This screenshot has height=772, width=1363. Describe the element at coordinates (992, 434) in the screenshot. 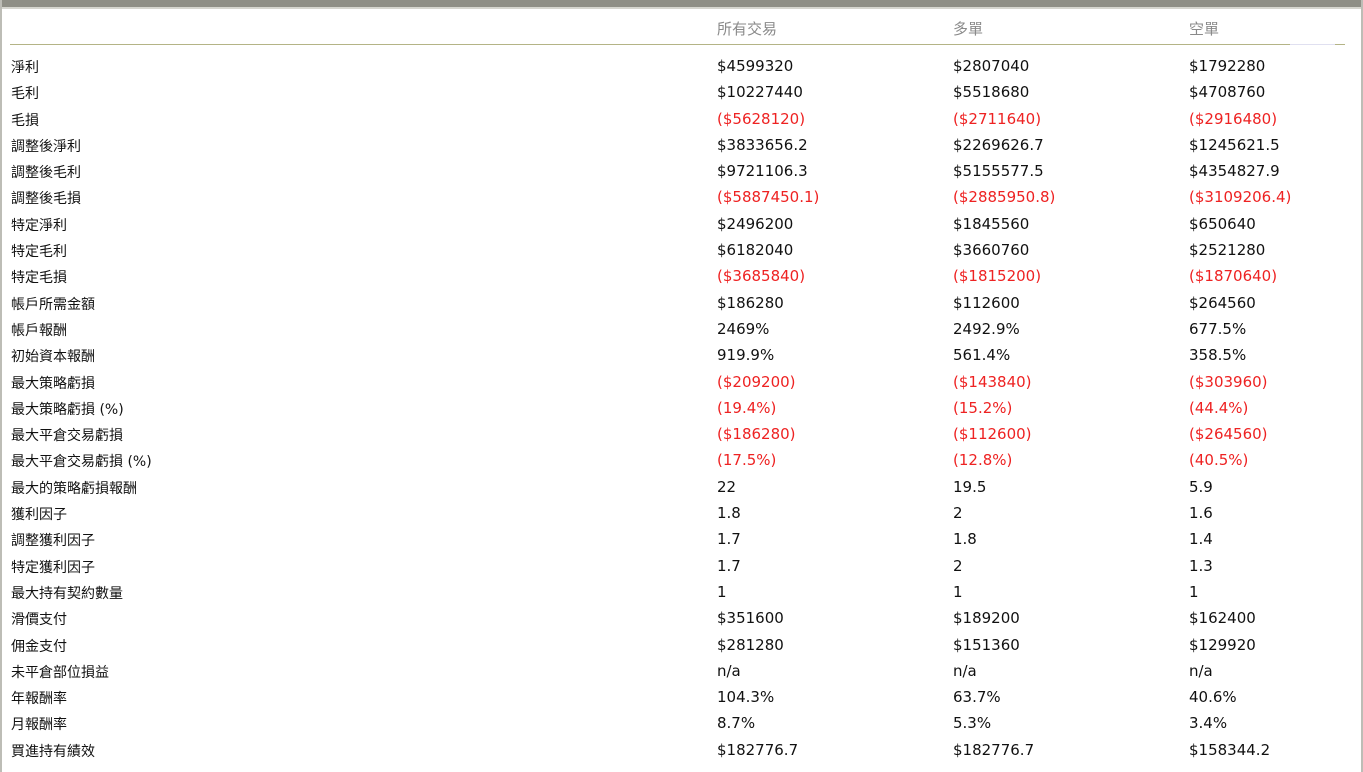

I see `cell-long-trades: ($112600)` at that location.